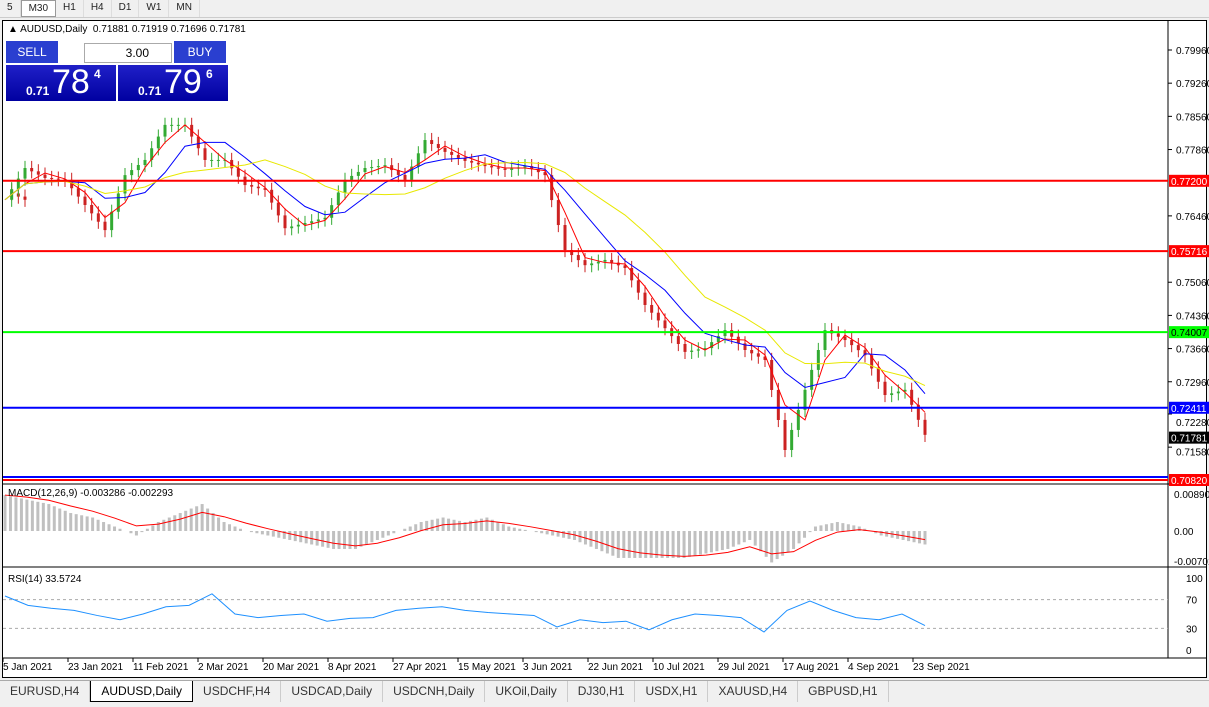 This screenshot has height=707, width=1209. Describe the element at coordinates (173, 82) in the screenshot. I see `buy-price: 0.71 79 6` at that location.